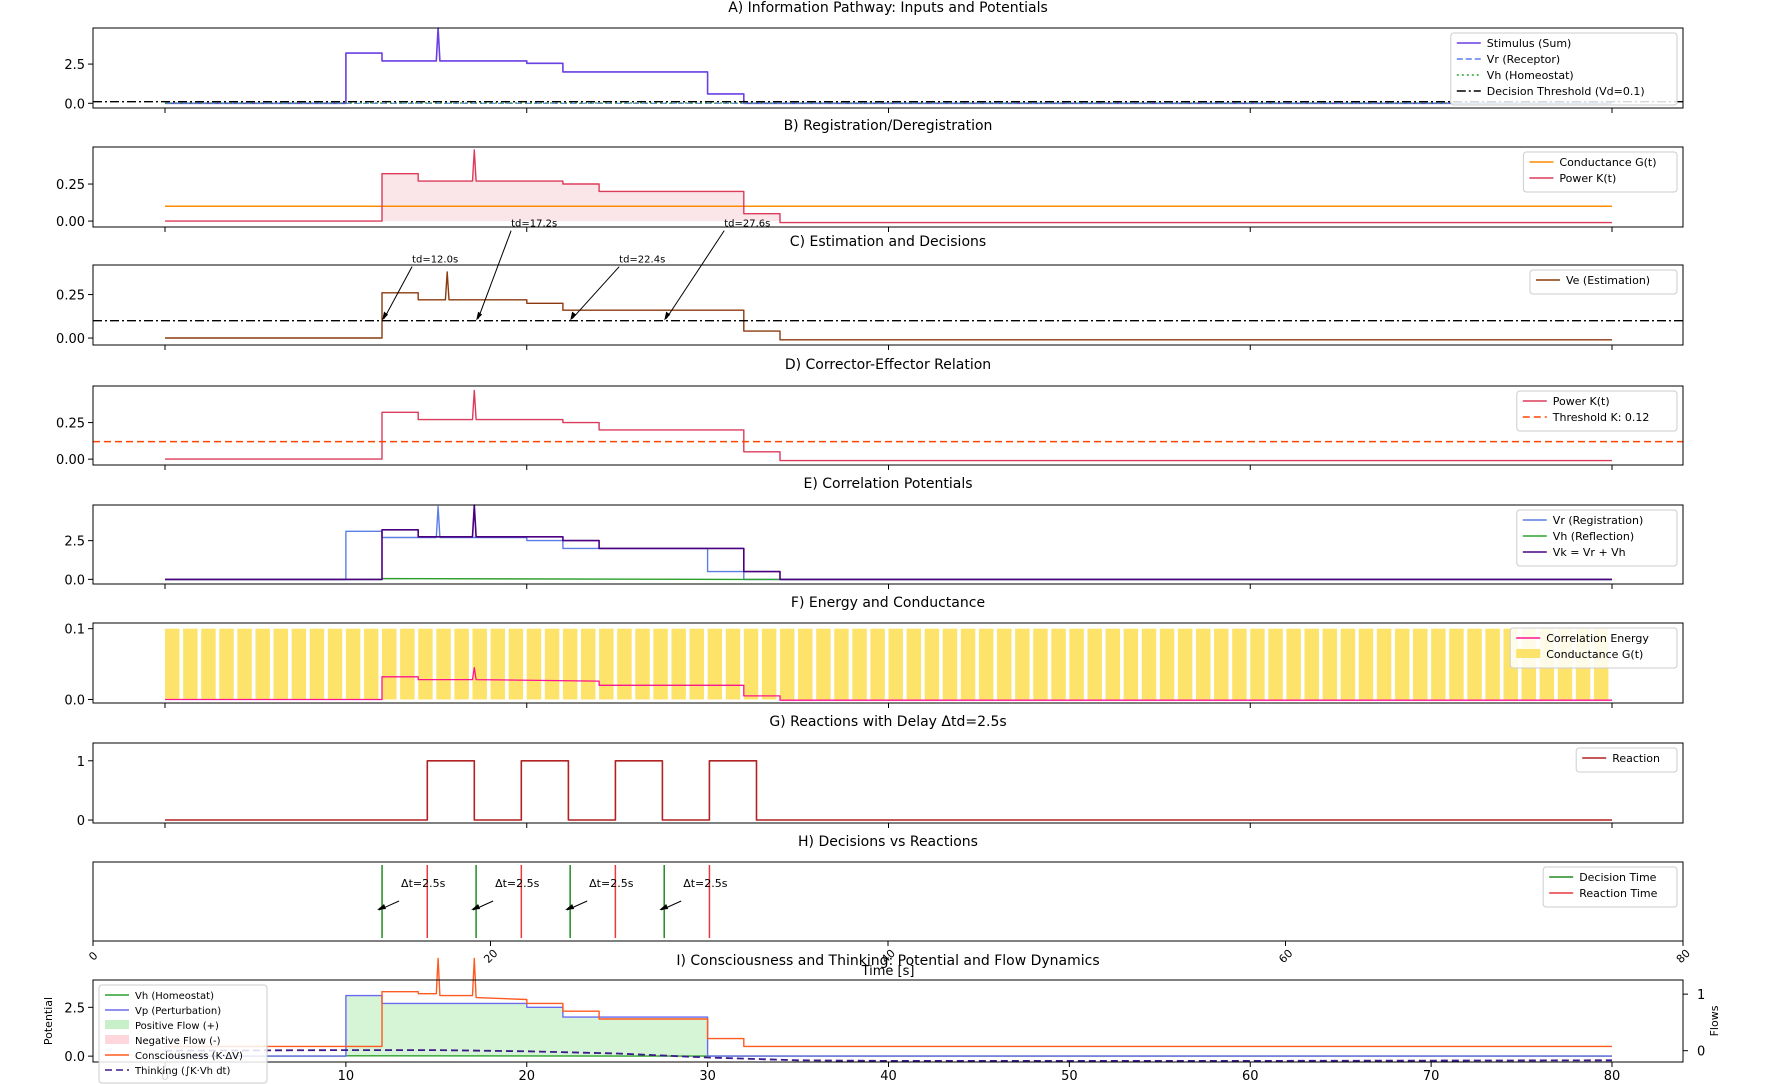  What do you see at coordinates (189, 1056) in the screenshot?
I see `legend-label: Consciousness (K·ΔV)` at bounding box center [189, 1056].